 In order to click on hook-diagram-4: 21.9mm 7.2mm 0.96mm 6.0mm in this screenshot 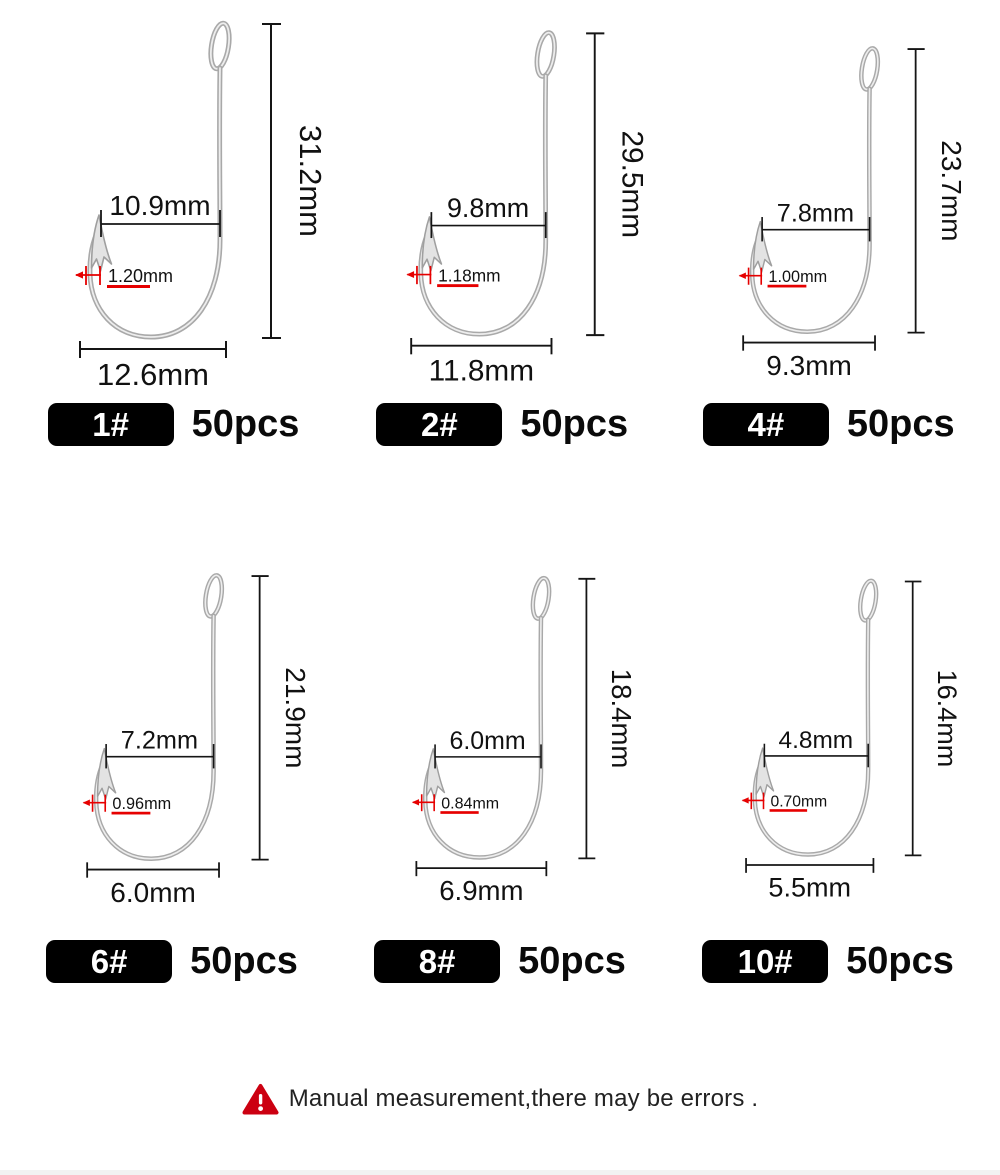, I will do `click(166, 733)`.